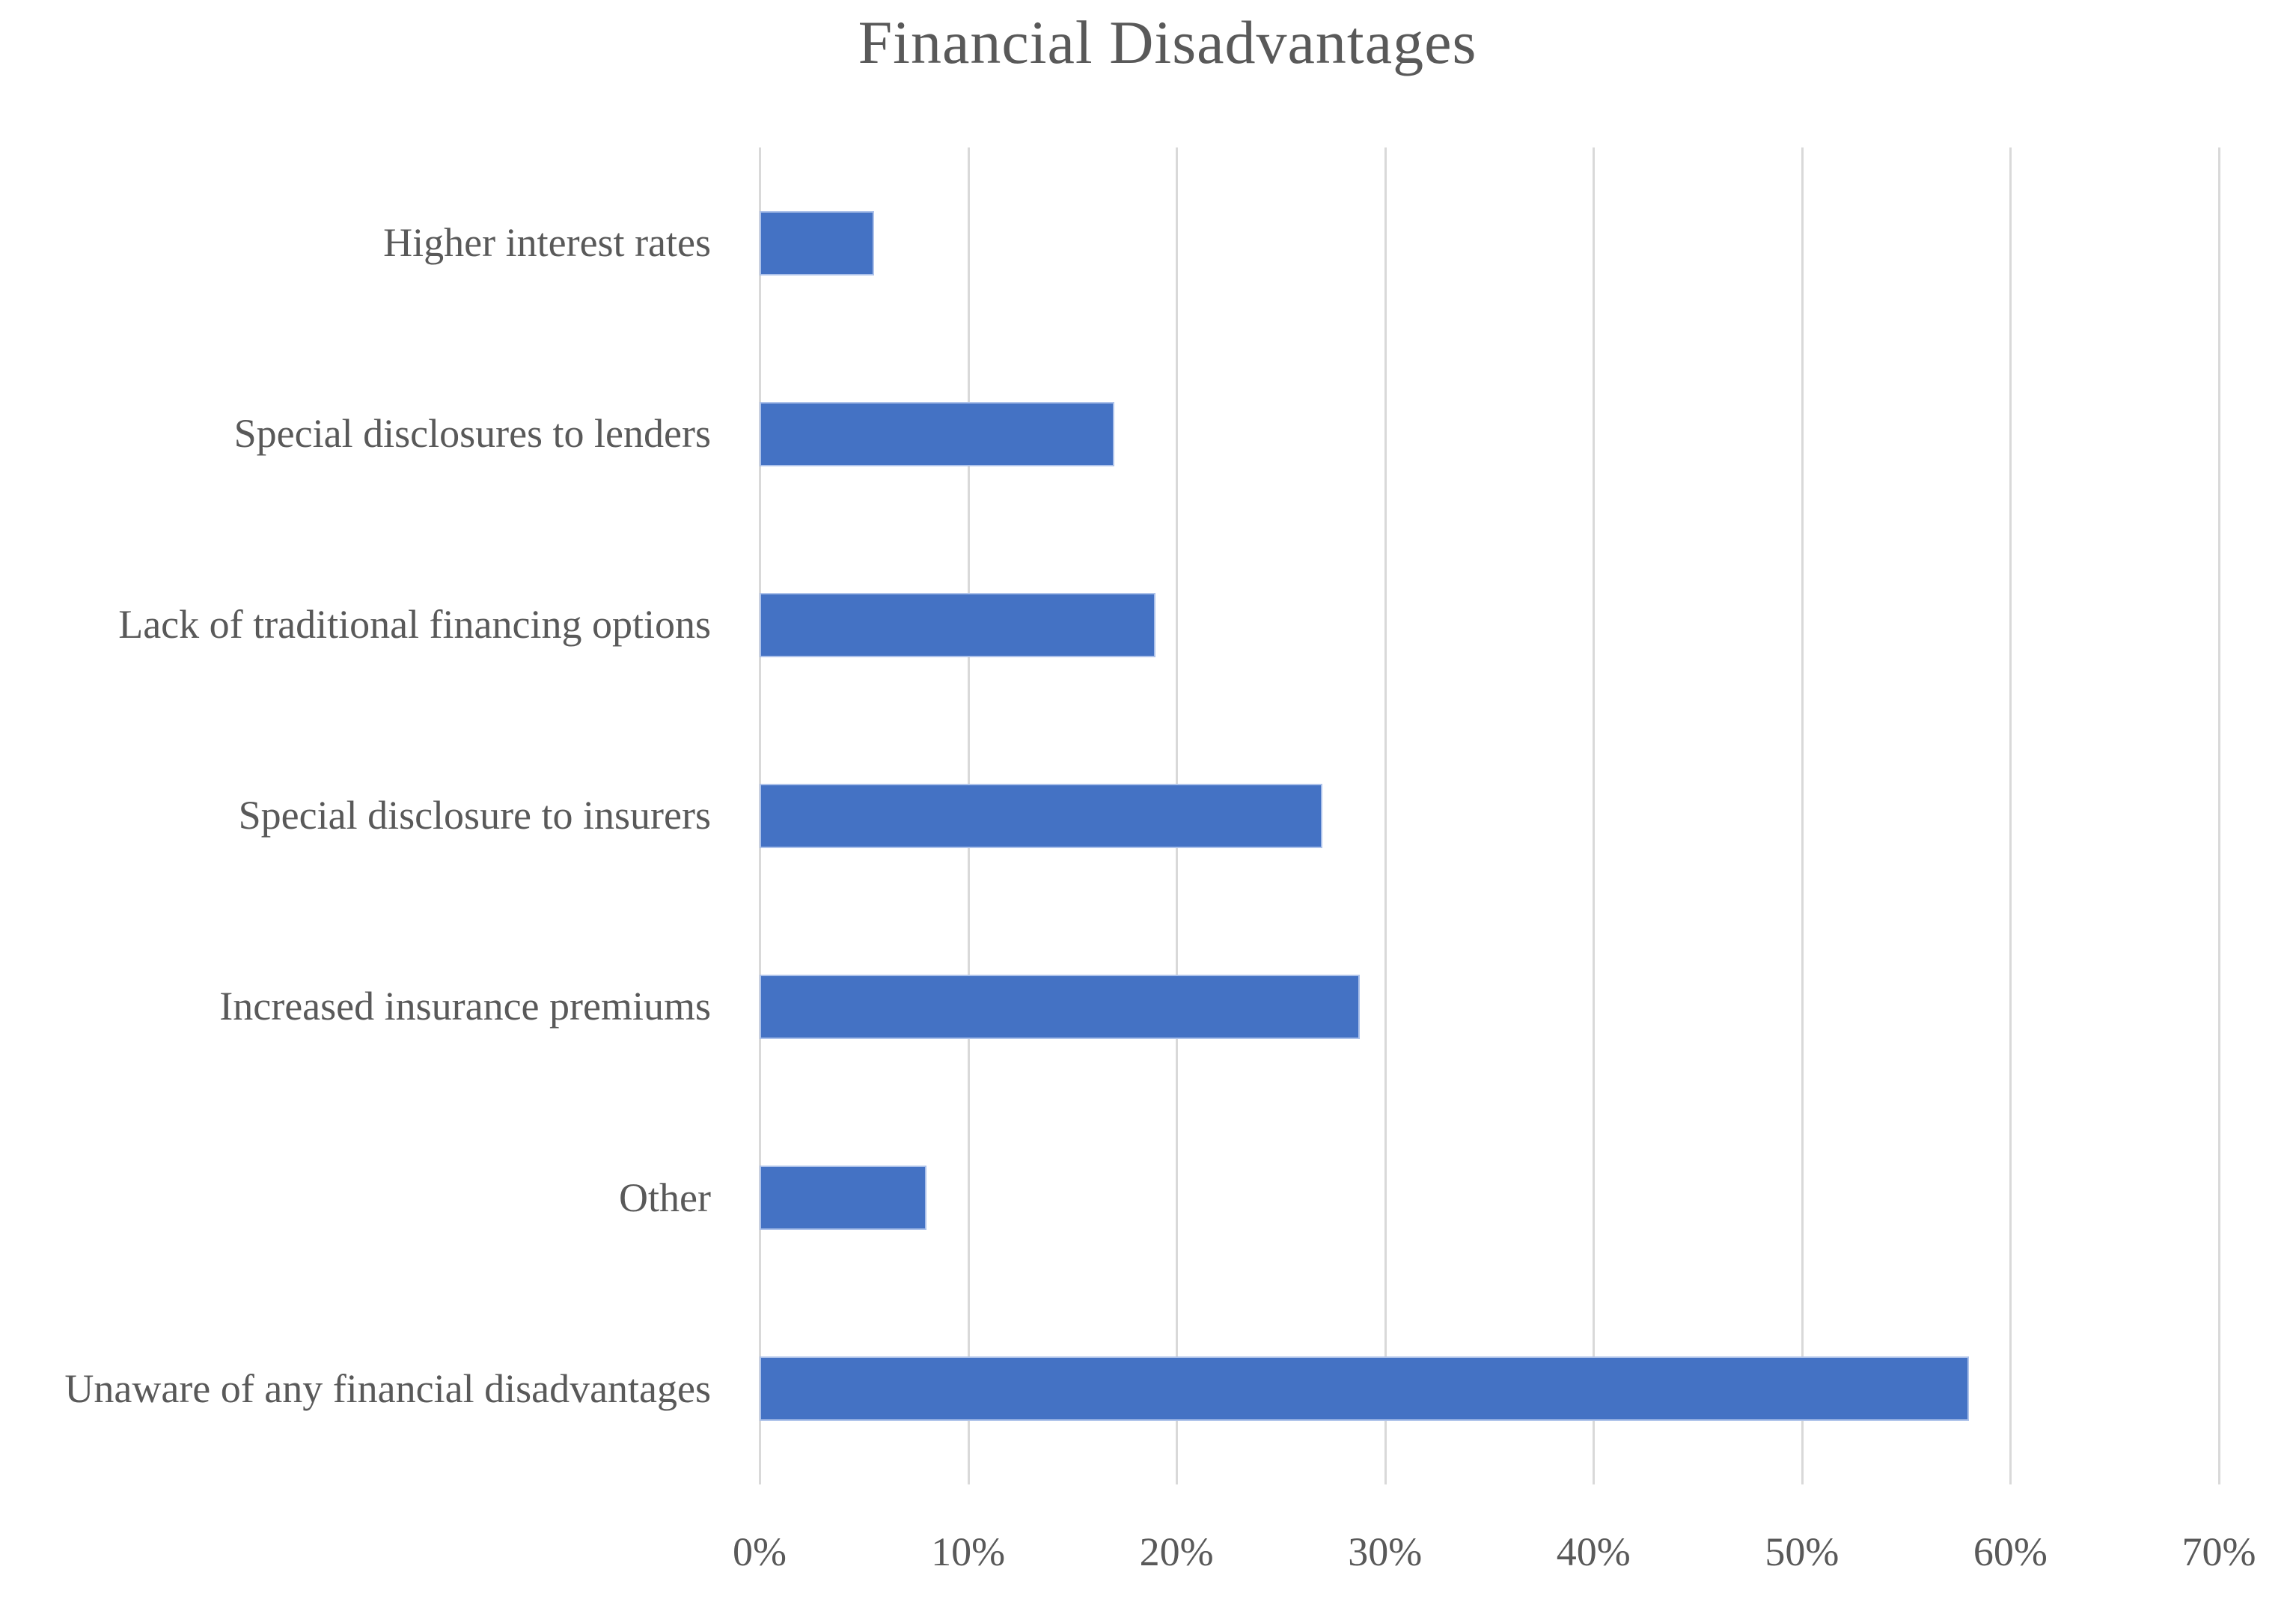  What do you see at coordinates (547, 242) in the screenshot?
I see `category-label: Higher interest rates` at bounding box center [547, 242].